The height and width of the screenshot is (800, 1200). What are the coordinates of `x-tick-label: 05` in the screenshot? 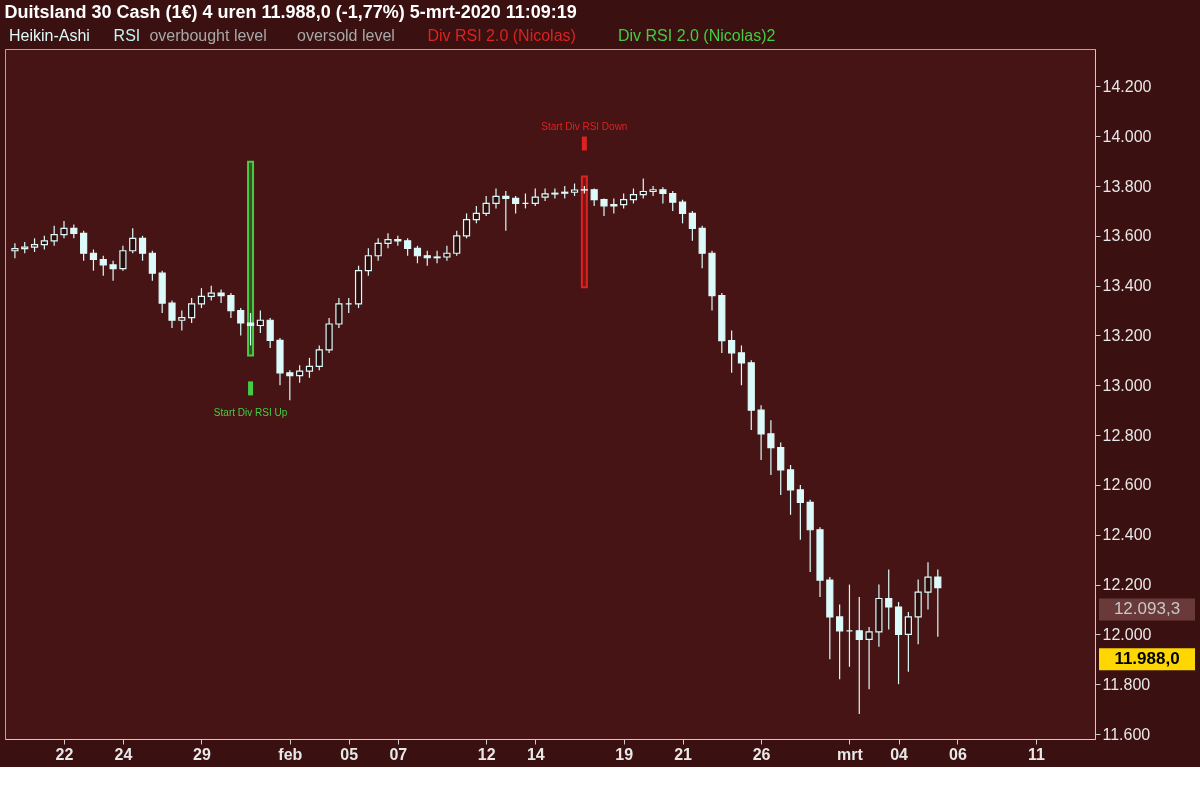 It's located at (349, 754).